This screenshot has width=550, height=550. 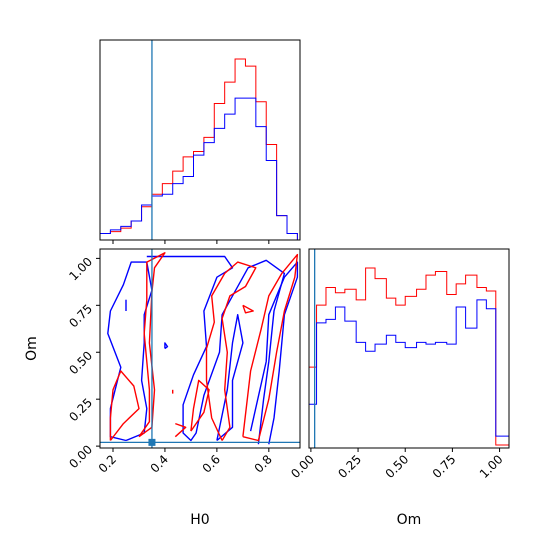 What do you see at coordinates (199, 520) in the screenshot?
I see `h0-x-axis-label: H0` at bounding box center [199, 520].